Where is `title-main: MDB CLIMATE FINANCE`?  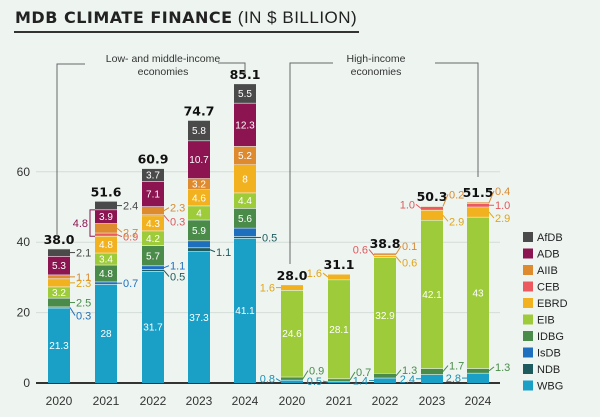 title-main: MDB CLIMATE FINANCE is located at coordinates (124, 17).